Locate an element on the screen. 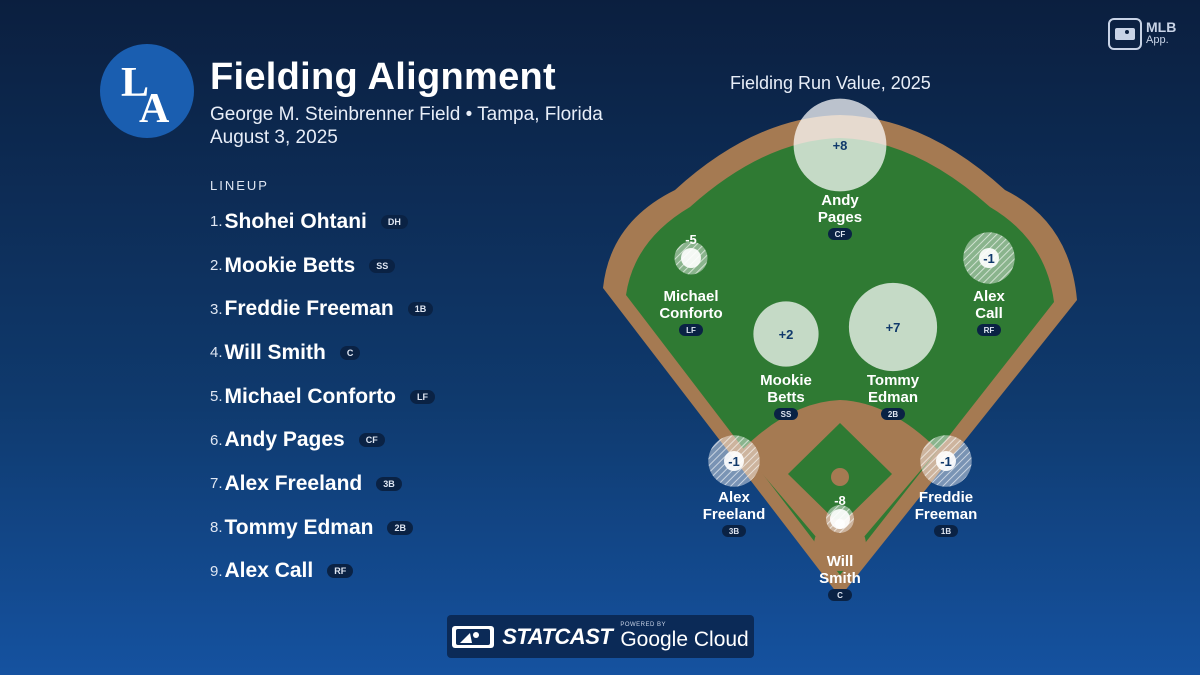 This screenshot has width=1200, height=675. list-item: 5. Michael Conforto LF is located at coordinates (323, 397).